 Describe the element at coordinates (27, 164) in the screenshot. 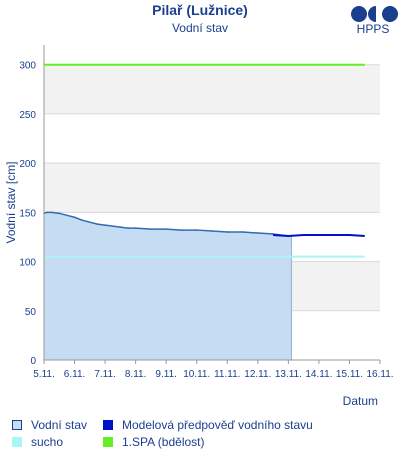

I see `y-tick-label: 200` at that location.